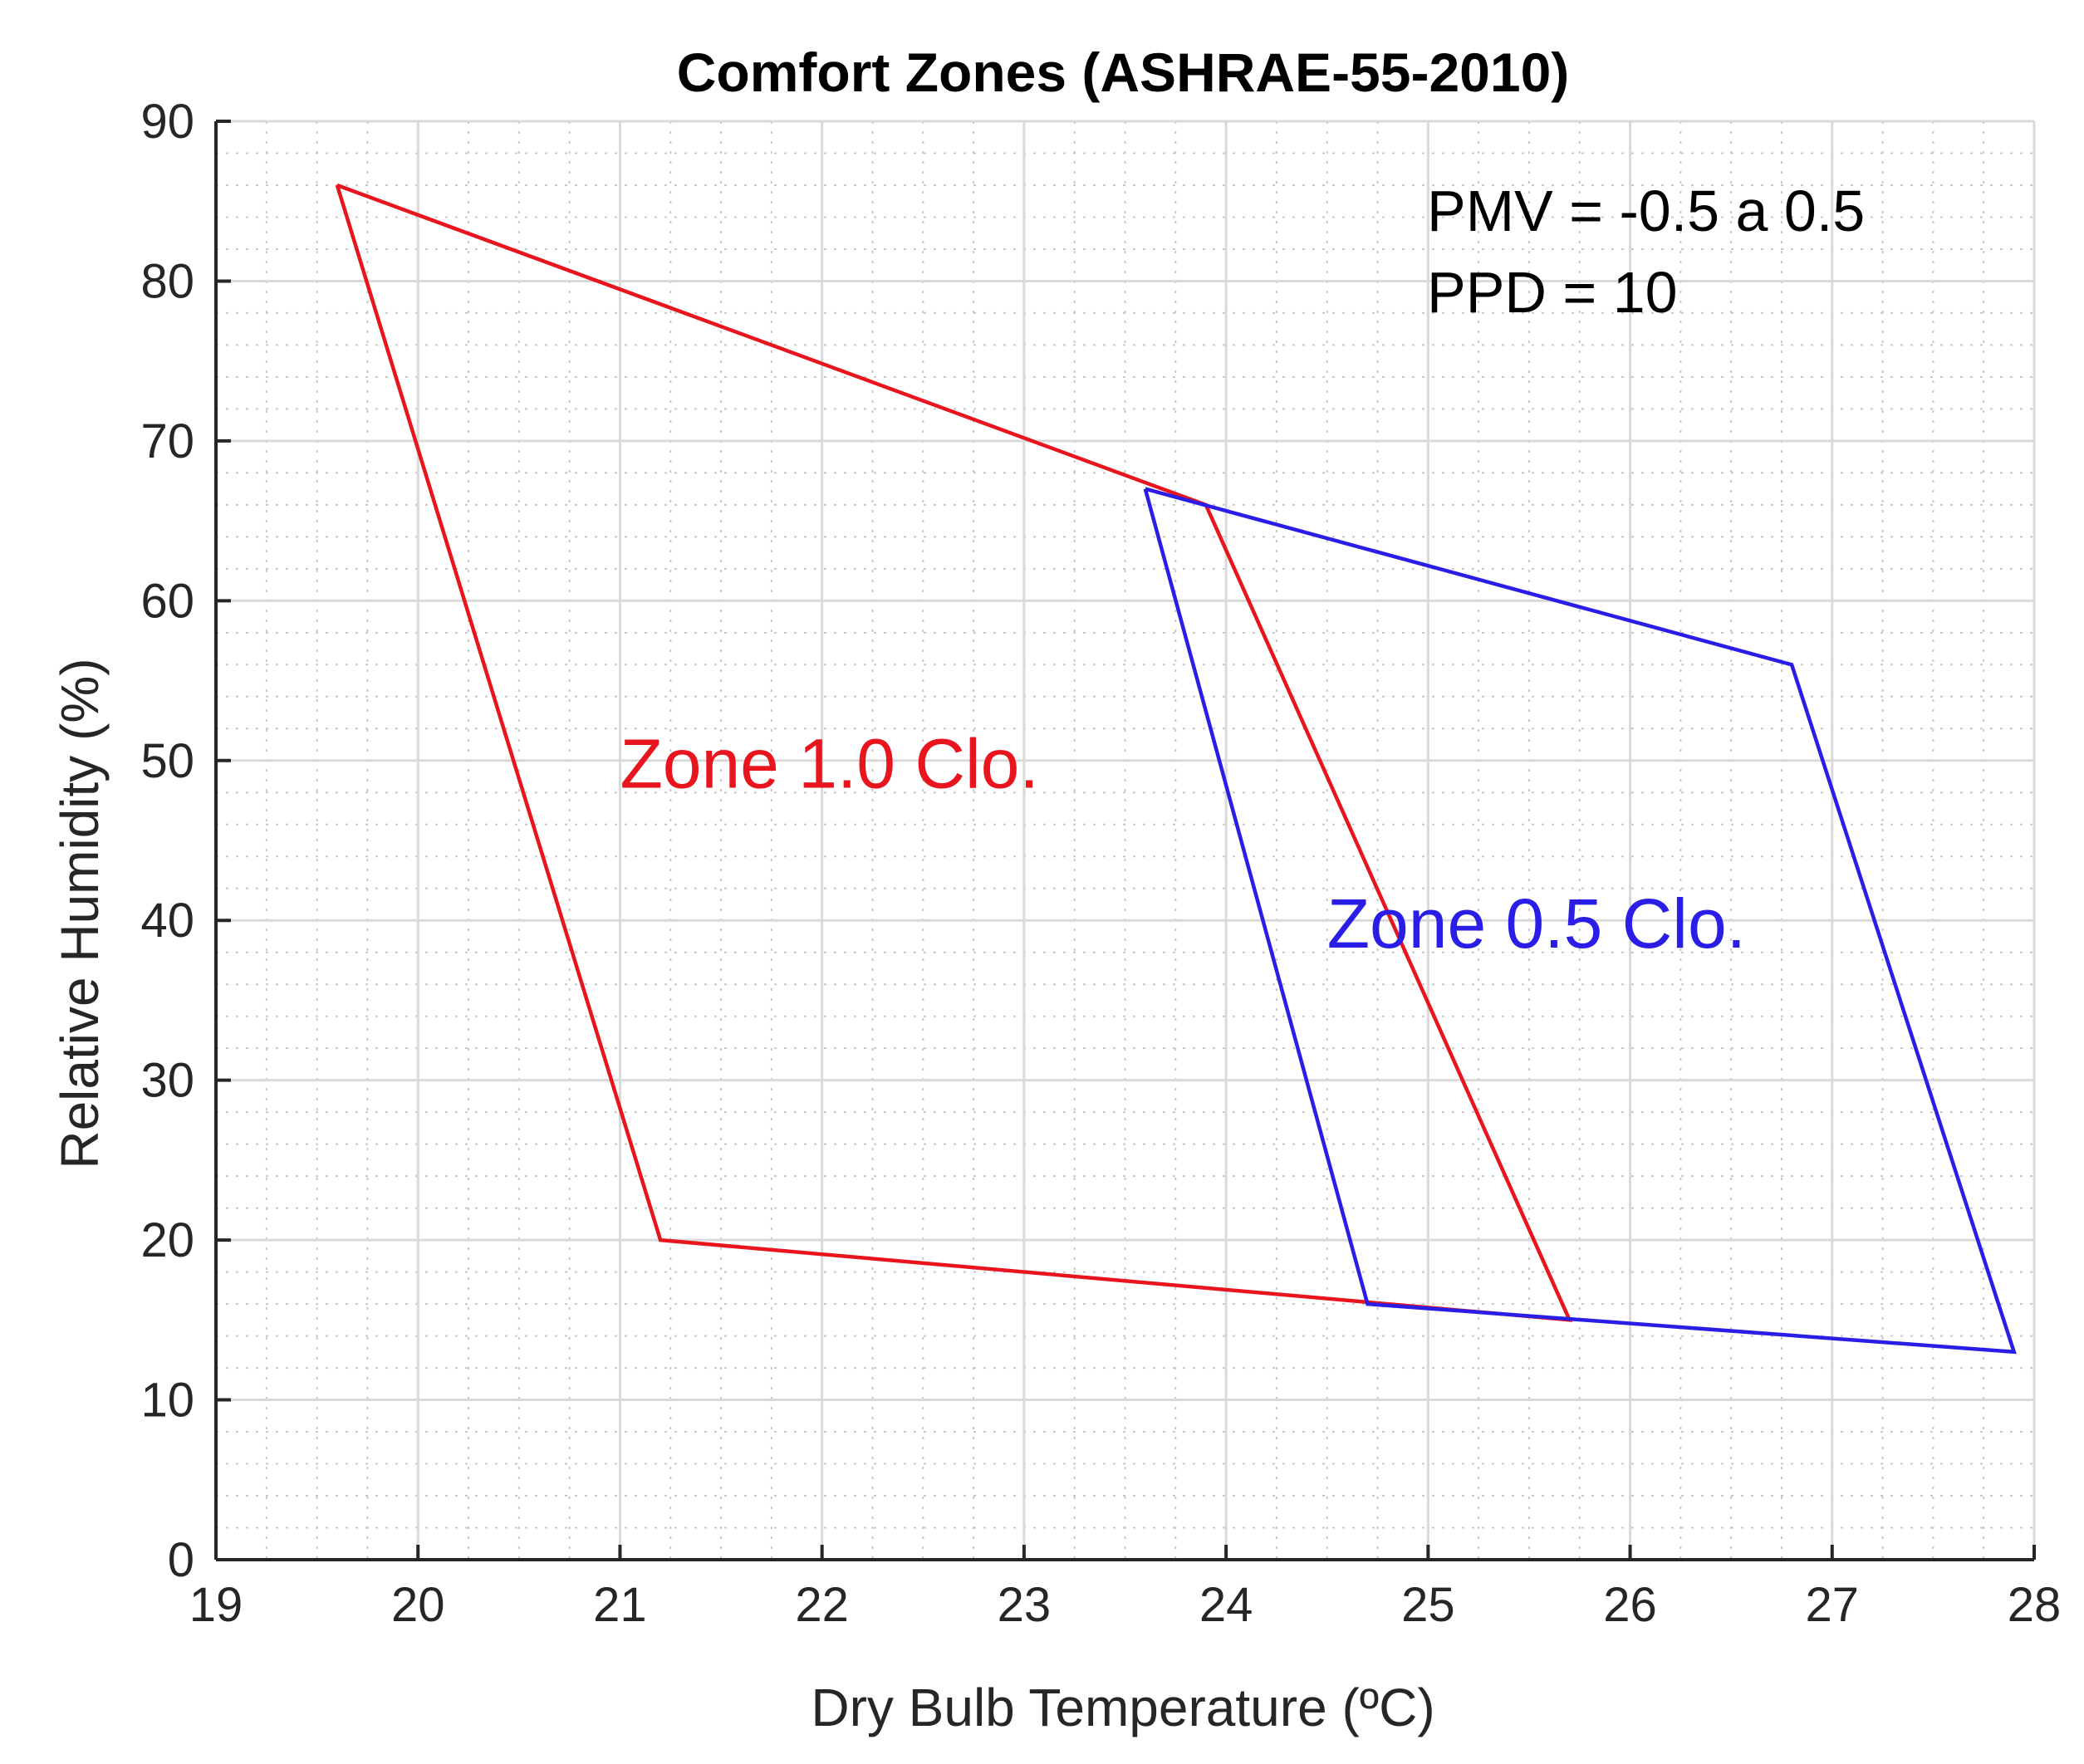 The height and width of the screenshot is (1764, 2084). I want to click on y-tick-label: 70, so click(167, 441).